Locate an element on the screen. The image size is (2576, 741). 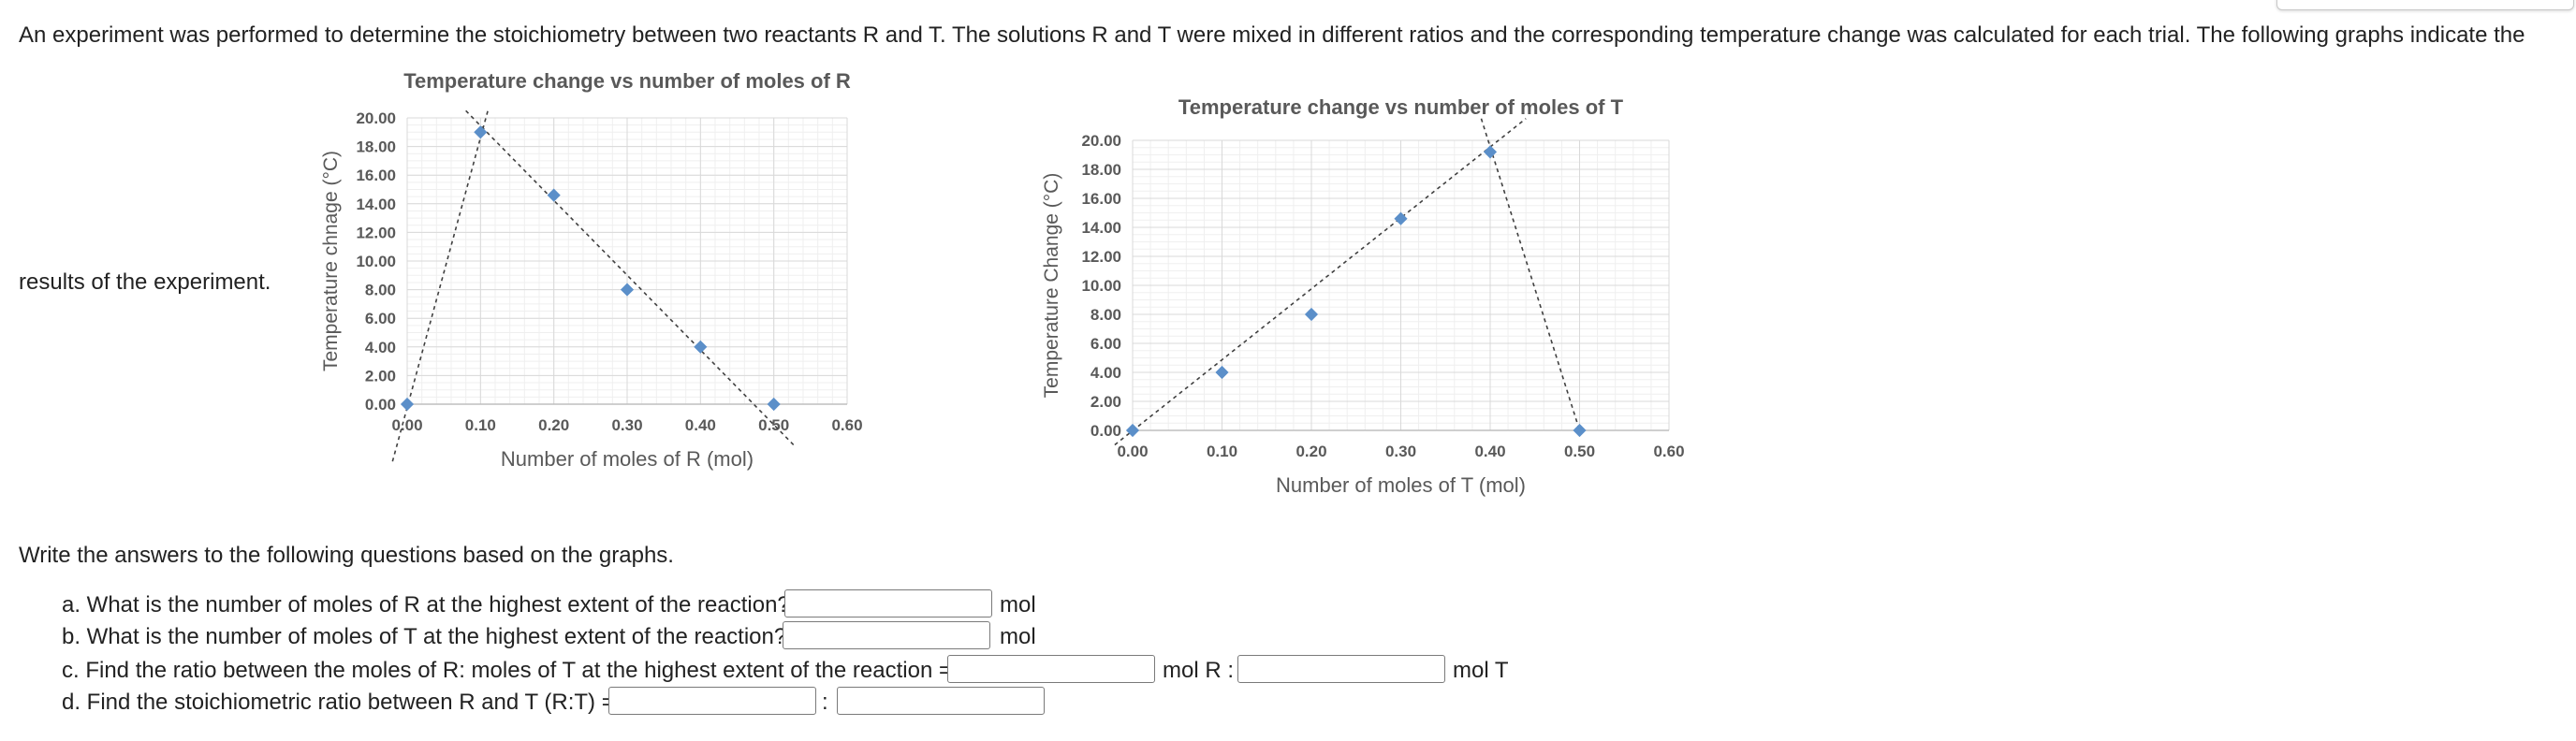
answer-a-unit: mol is located at coordinates (1018, 605).